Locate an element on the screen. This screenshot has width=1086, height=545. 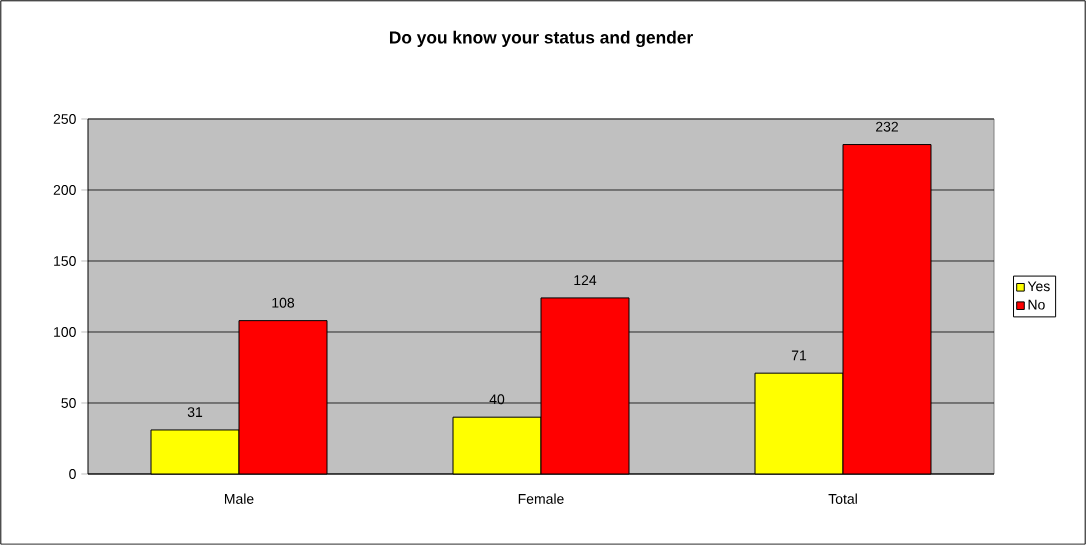
data-label: 31 is located at coordinates (195, 412).